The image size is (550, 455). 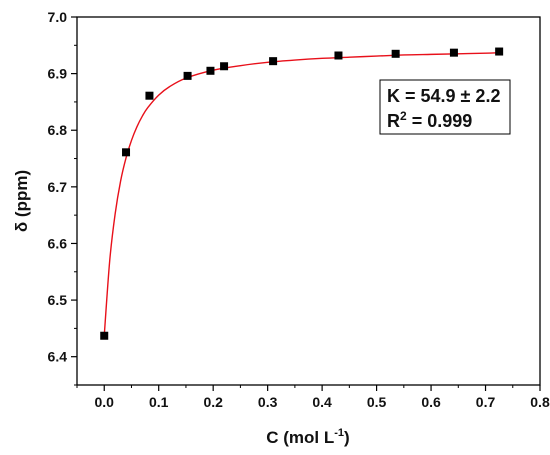 What do you see at coordinates (429, 120) in the screenshot?
I see `annotation-r-squared: R2 = 0.999` at bounding box center [429, 120].